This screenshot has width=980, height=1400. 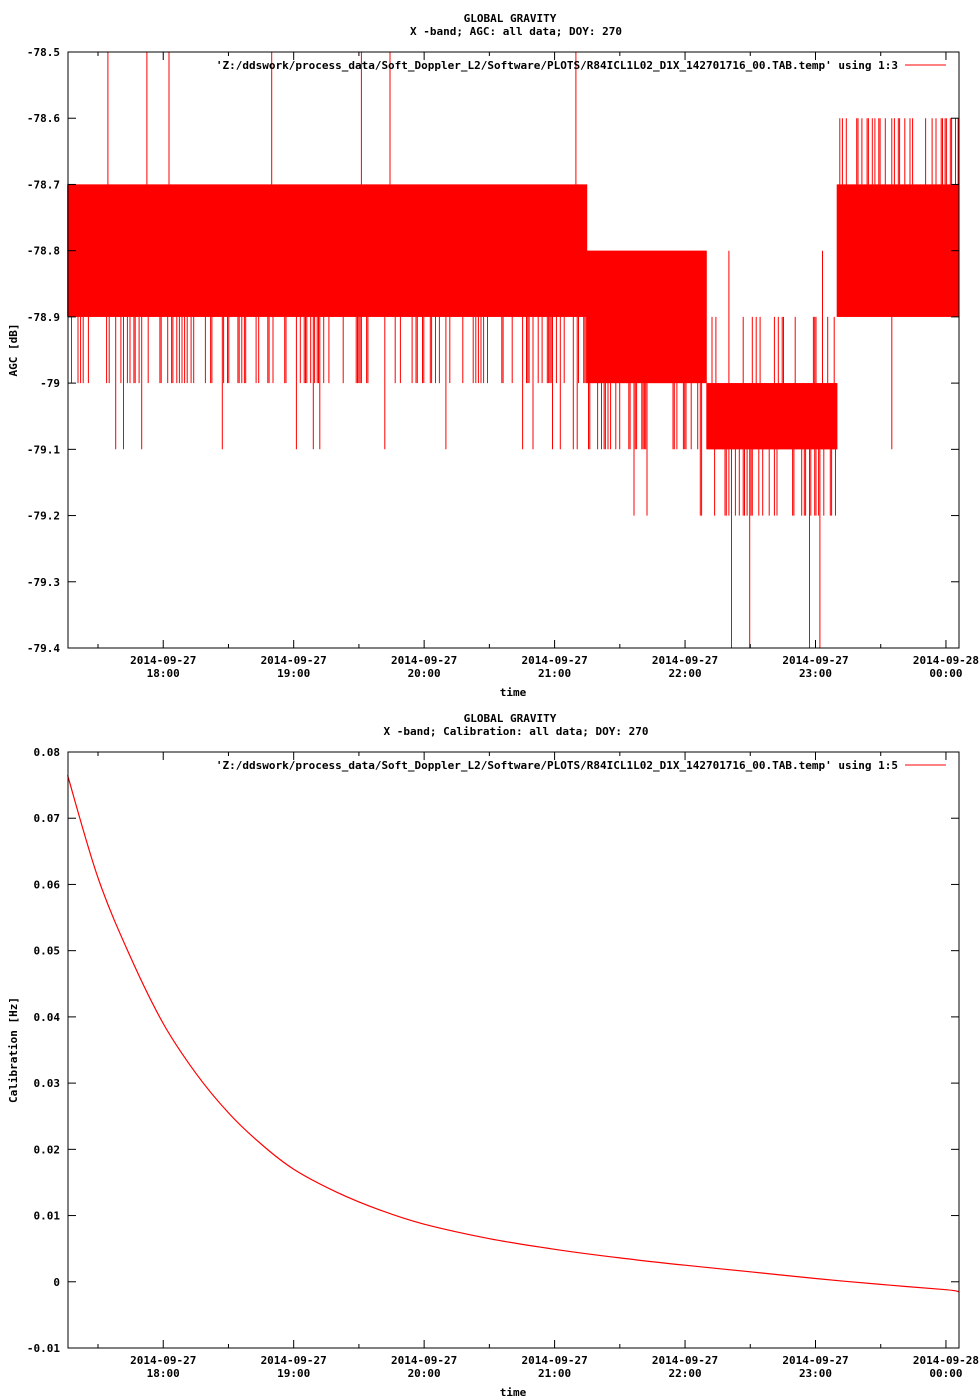 What do you see at coordinates (47, 1083) in the screenshot?
I see `y-tick-label: 0.03` at bounding box center [47, 1083].